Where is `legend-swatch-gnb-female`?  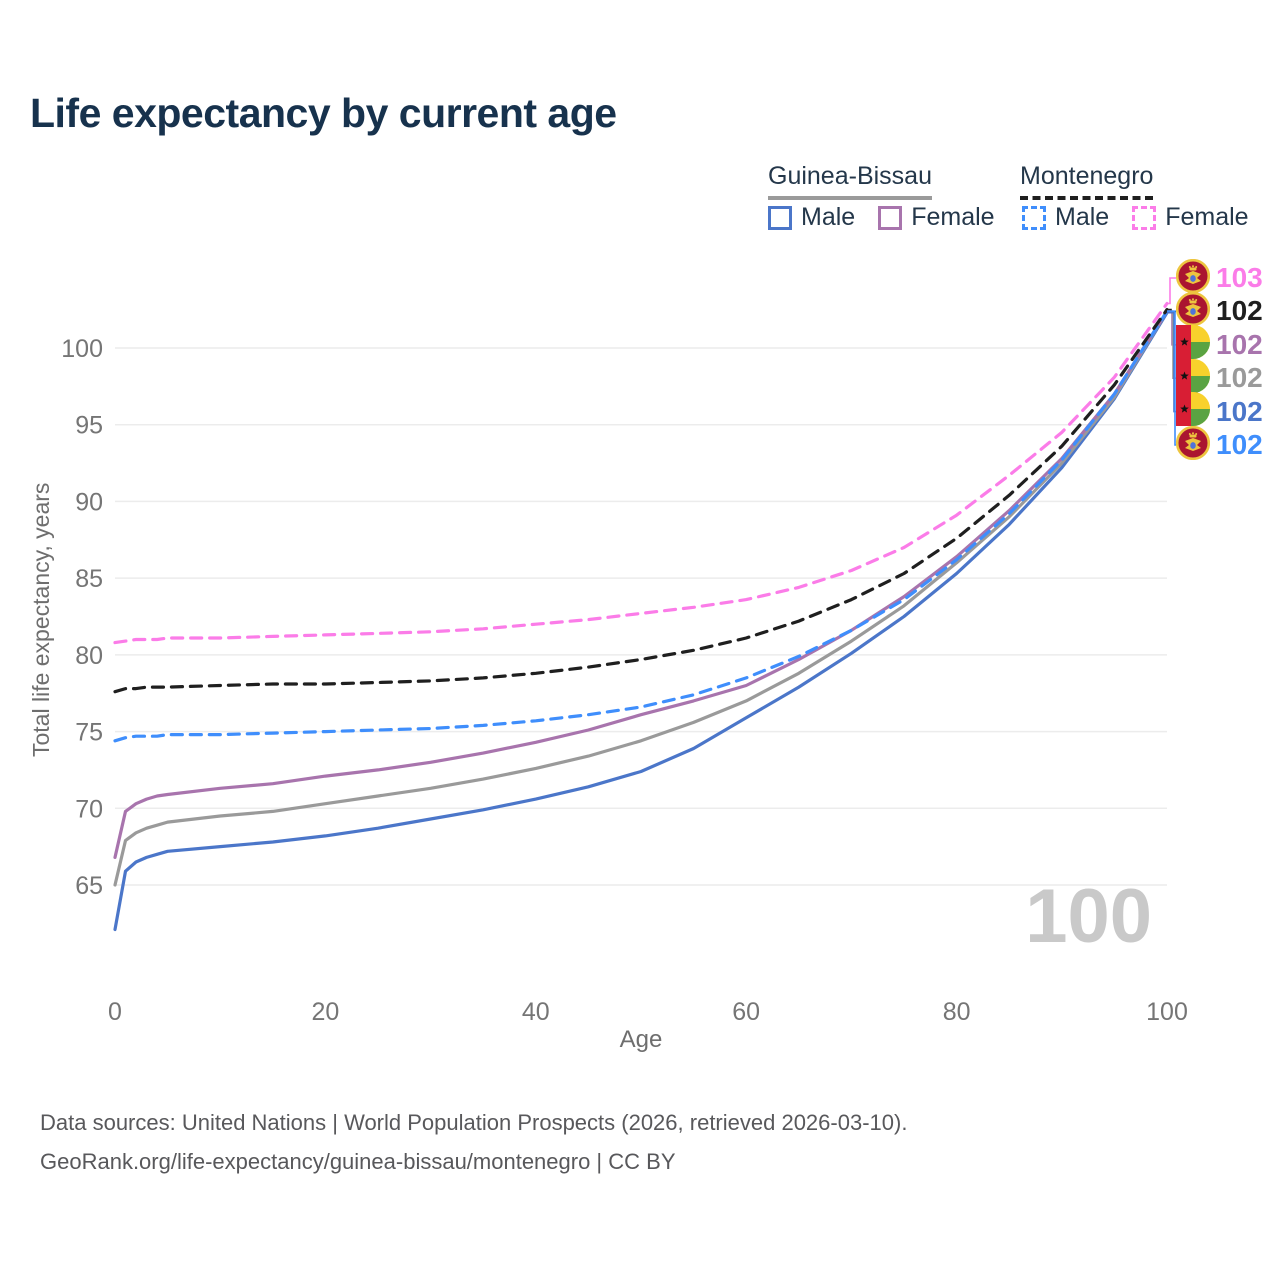
legend-swatch-gnb-female is located at coordinates (890, 217).